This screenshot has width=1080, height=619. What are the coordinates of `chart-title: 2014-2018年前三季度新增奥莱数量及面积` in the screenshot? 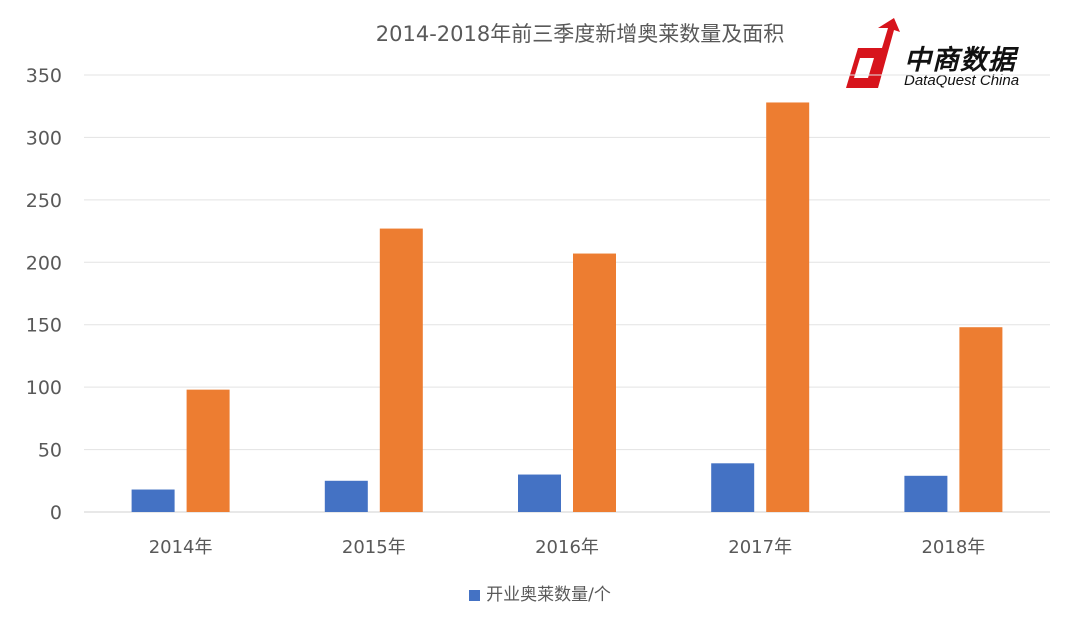 It's located at (580, 34).